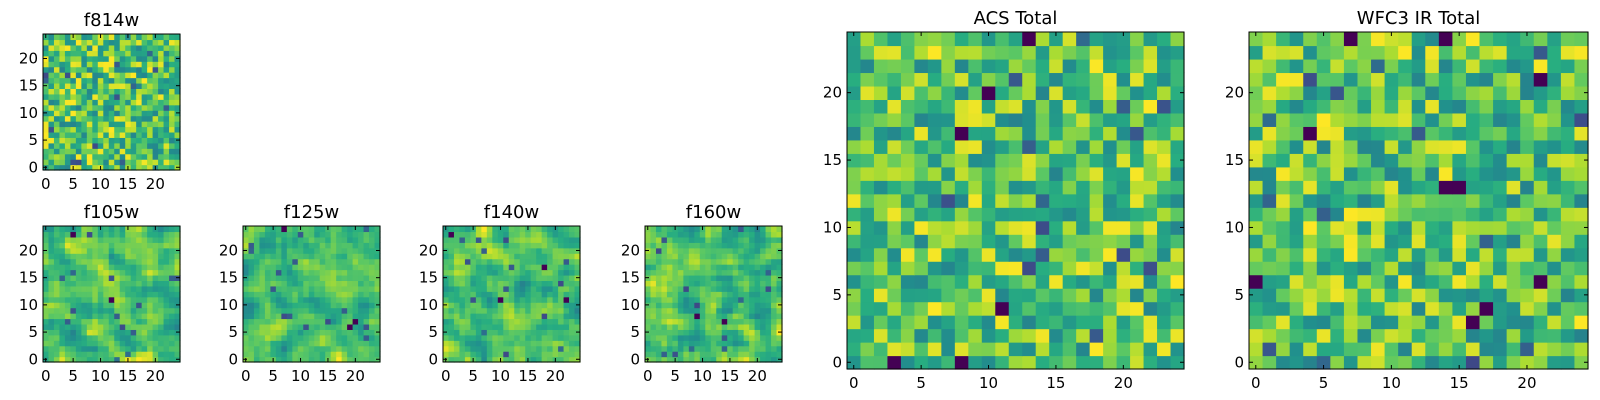 Image resolution: width=1600 pixels, height=400 pixels. What do you see at coordinates (273, 376) in the screenshot?
I see `x-tick-label: 5` at bounding box center [273, 376].